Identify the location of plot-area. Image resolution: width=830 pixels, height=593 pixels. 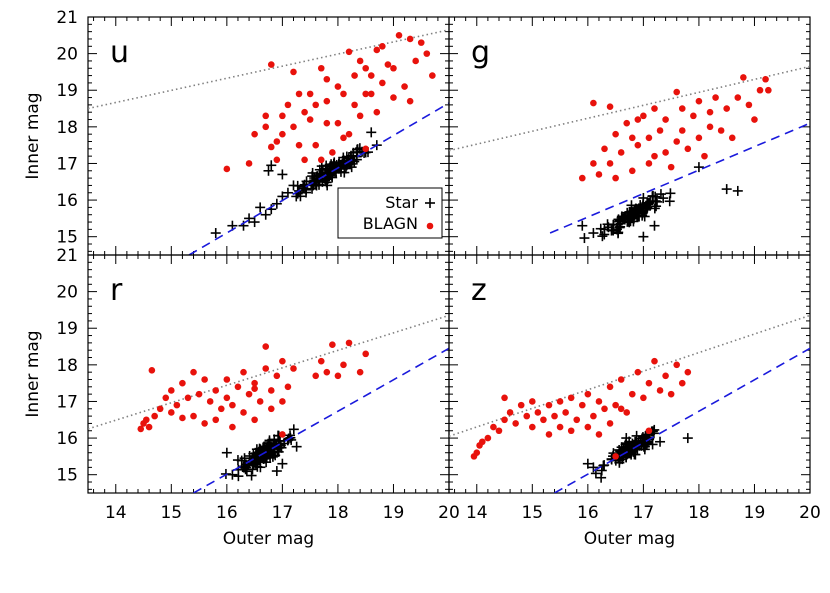
(629, 403).